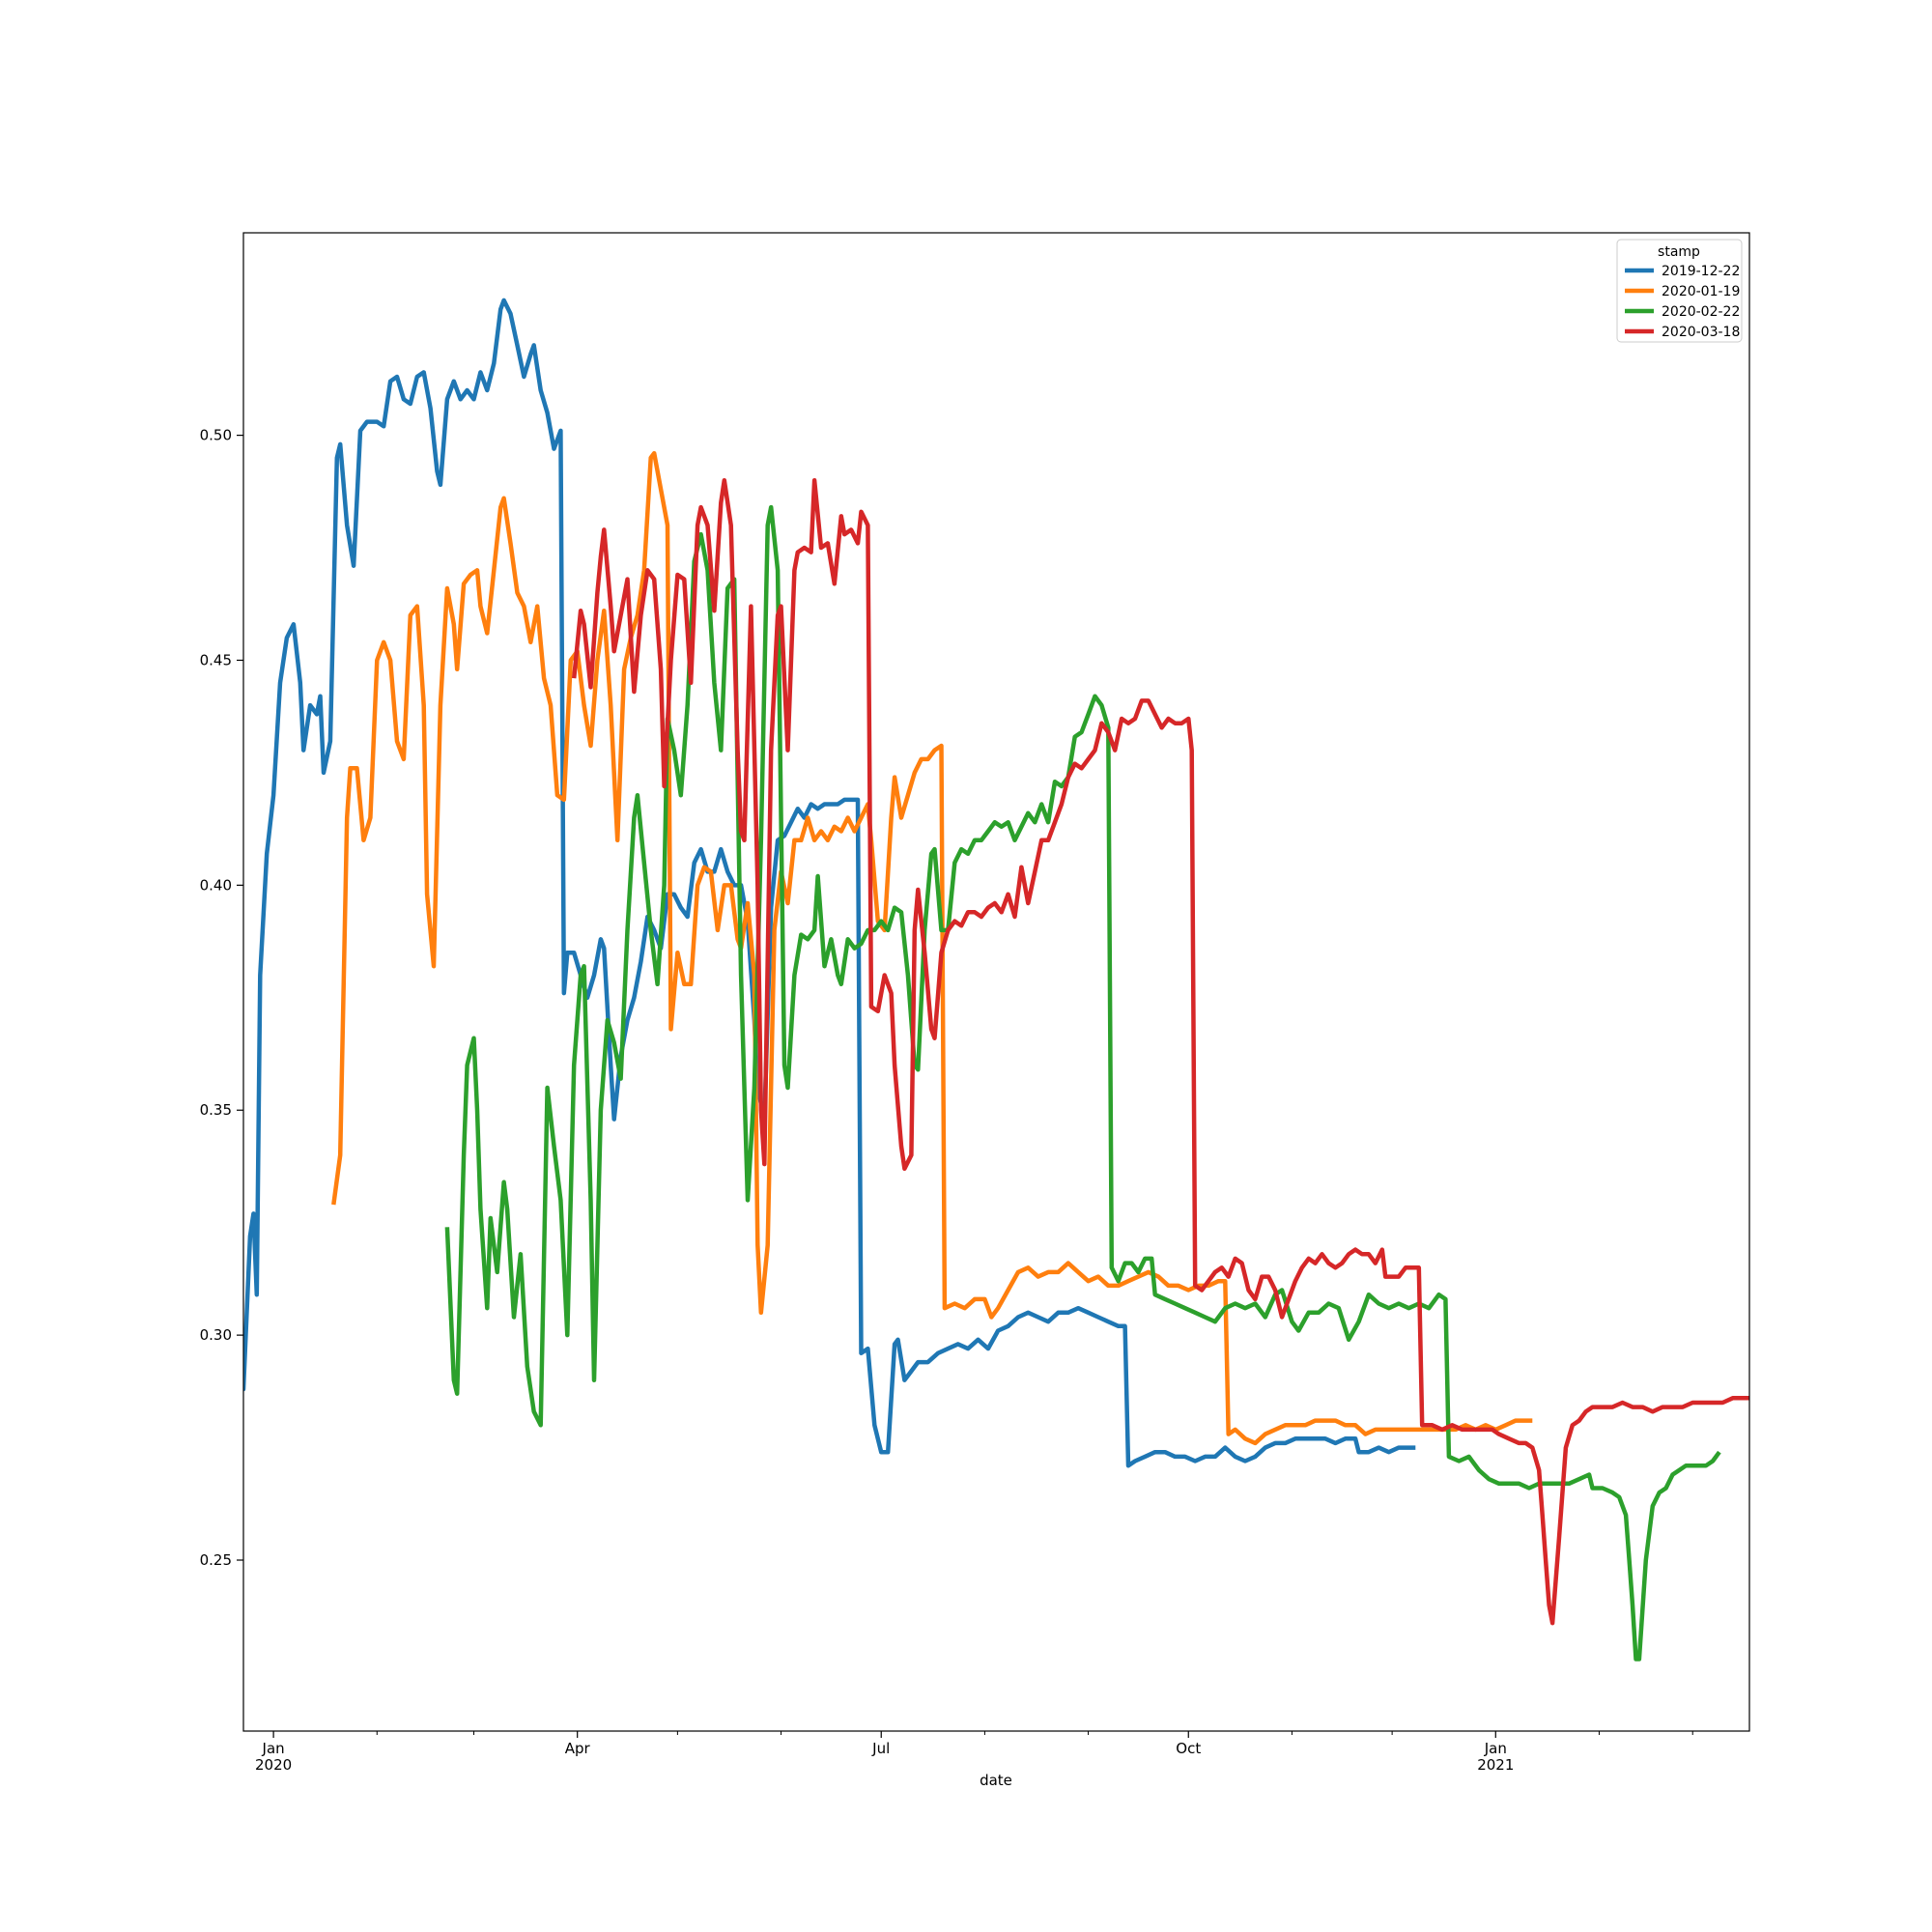  What do you see at coordinates (1701, 291) in the screenshot?
I see `legend-label-1: 2020-01-19` at bounding box center [1701, 291].